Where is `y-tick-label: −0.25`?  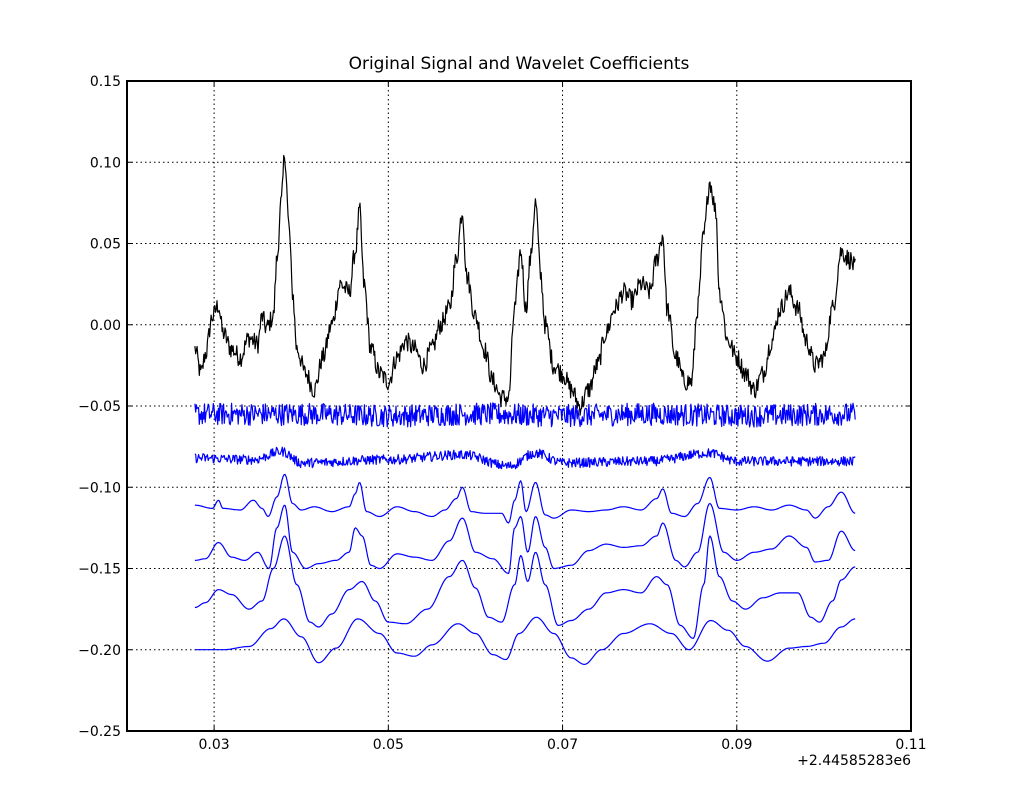
y-tick-label: −0.25 is located at coordinates (99, 732).